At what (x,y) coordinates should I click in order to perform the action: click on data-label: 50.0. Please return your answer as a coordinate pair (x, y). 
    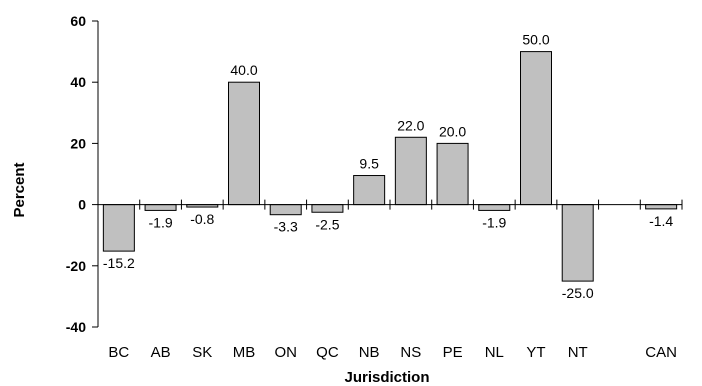
    Looking at the image, I should click on (535, 40).